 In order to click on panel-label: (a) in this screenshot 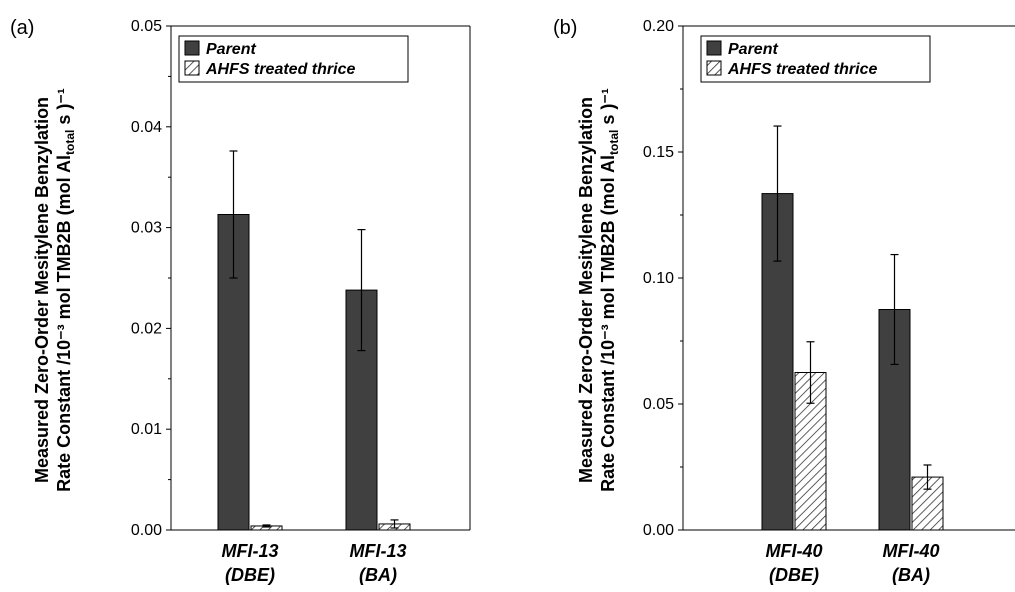, I will do `click(22, 28)`.